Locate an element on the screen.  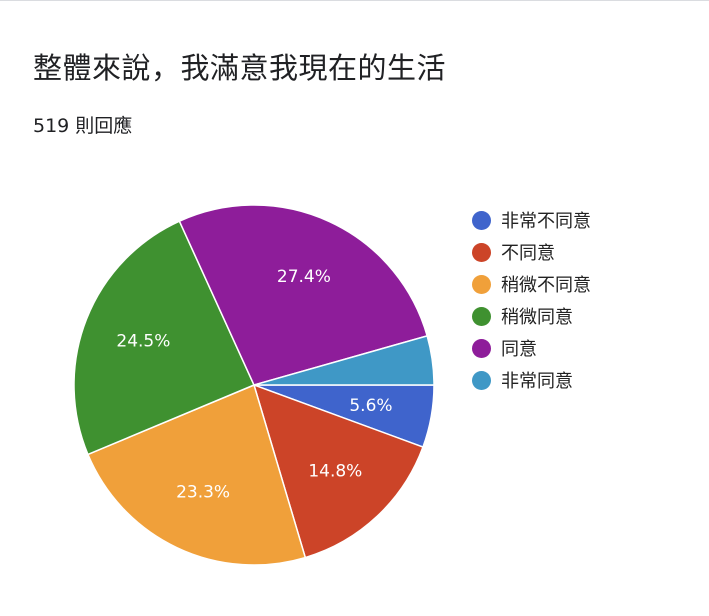
legend-item-4: 同意 is located at coordinates (531, 348).